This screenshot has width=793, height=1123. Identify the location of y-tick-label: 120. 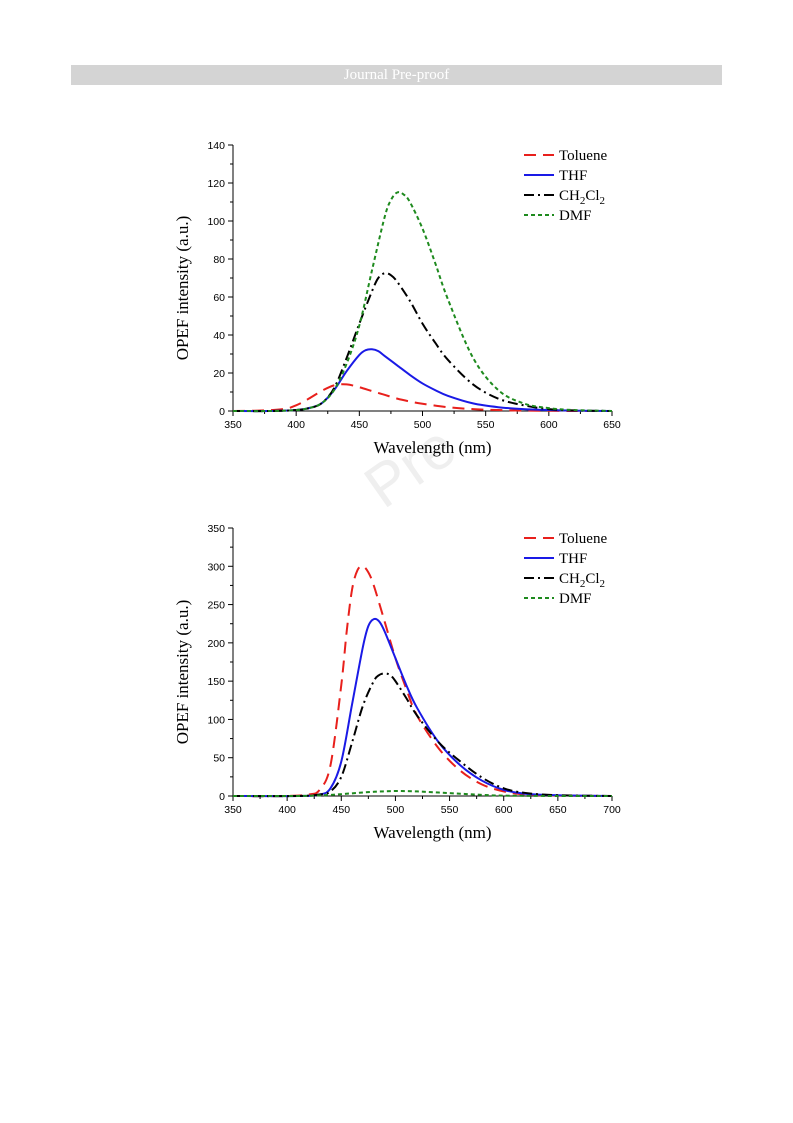
(216, 184).